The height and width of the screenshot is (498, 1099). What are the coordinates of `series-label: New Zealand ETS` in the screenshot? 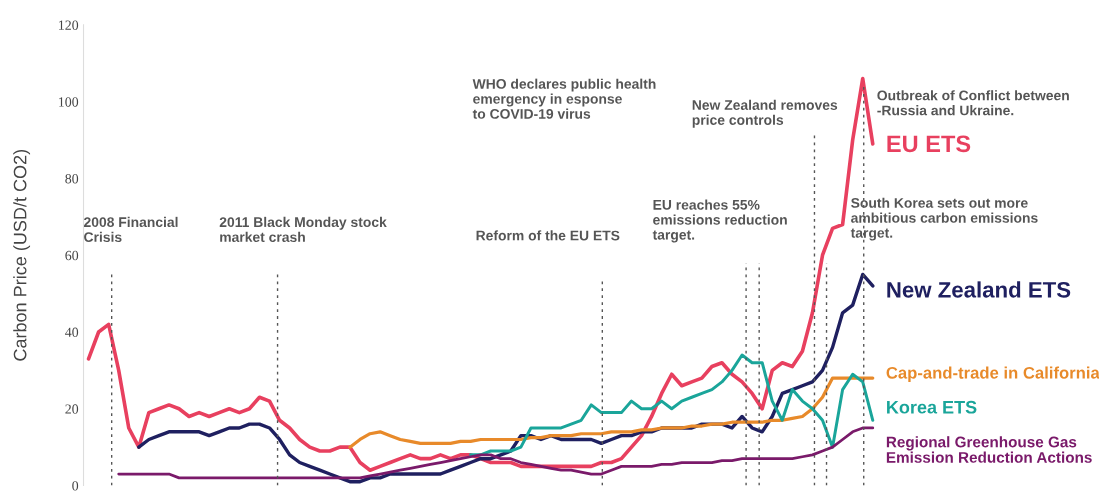 It's located at (979, 289).